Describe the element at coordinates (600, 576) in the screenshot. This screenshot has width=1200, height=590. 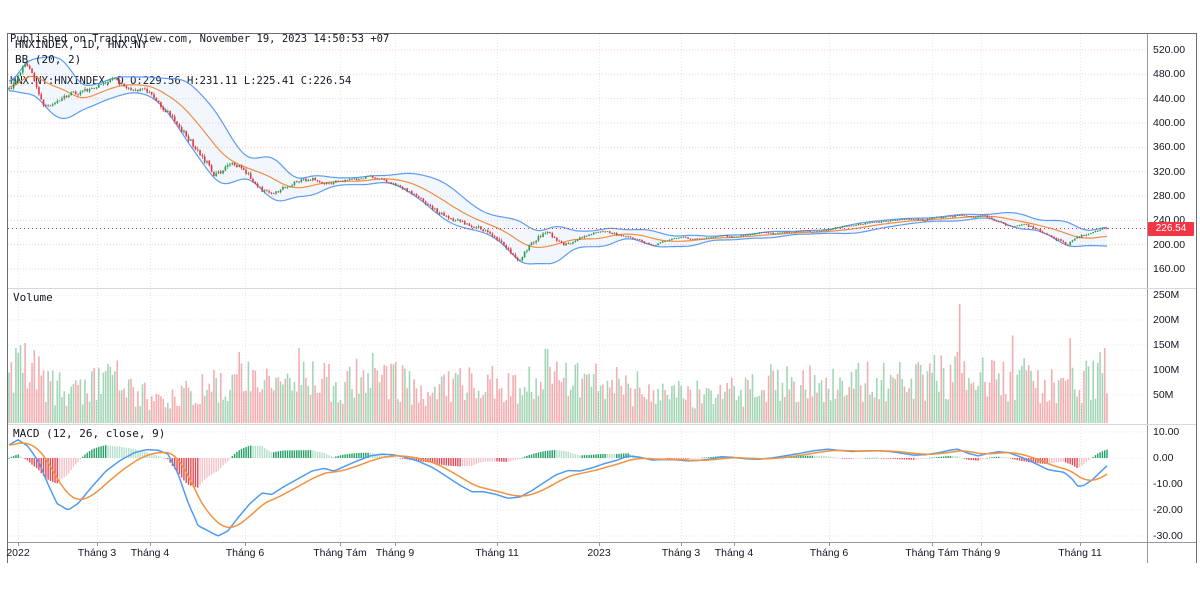
I see `footer-bar: TradingView` at that location.